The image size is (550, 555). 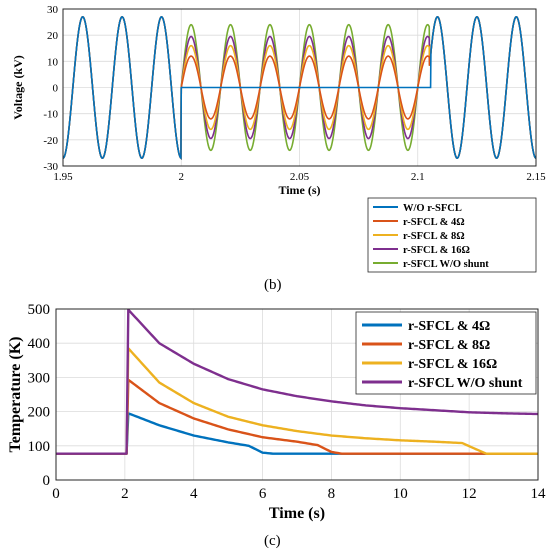 What do you see at coordinates (50, 115) in the screenshot?
I see `voltage-y-tick-label: -10` at bounding box center [50, 115].